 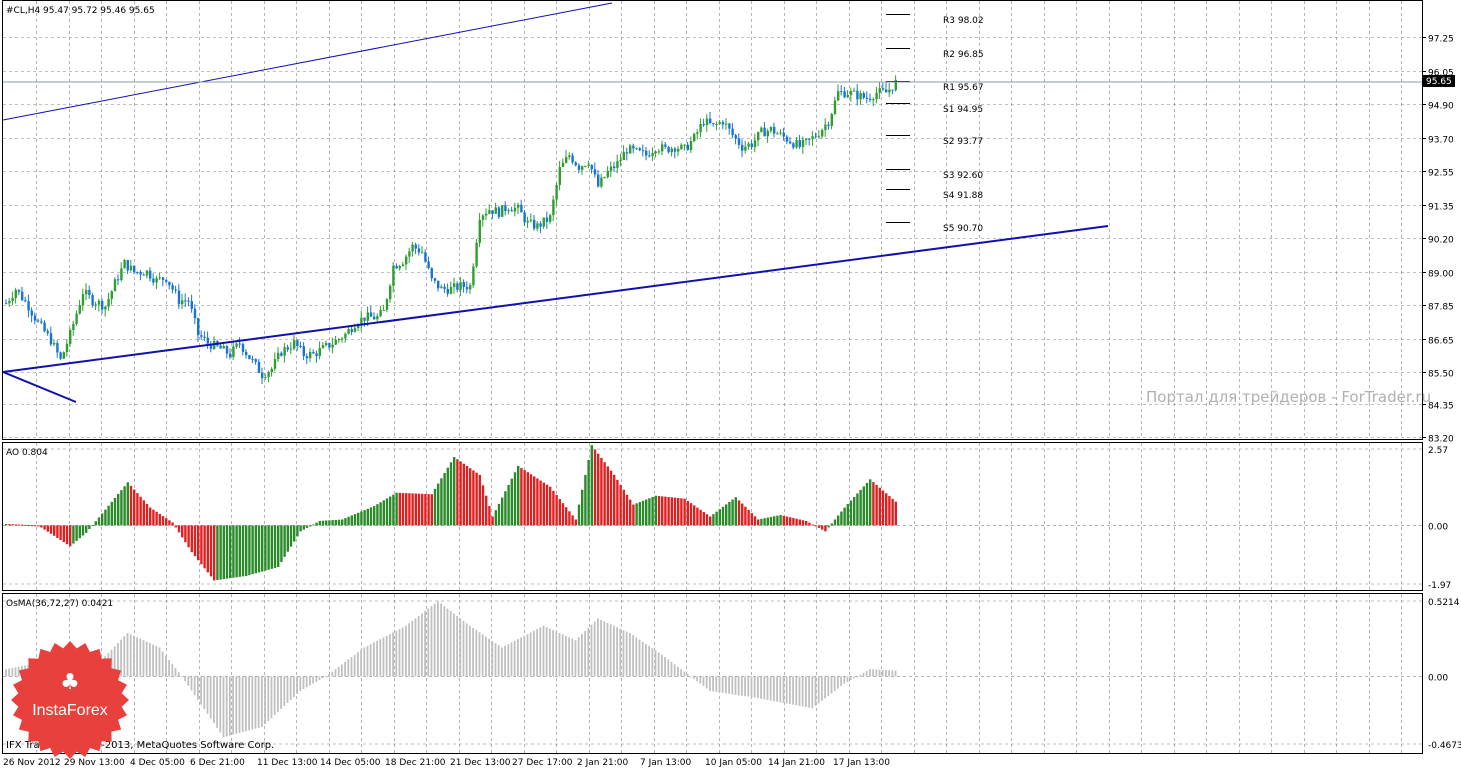 I want to click on y-tick-label: -0.4673, so click(x=1444, y=746).